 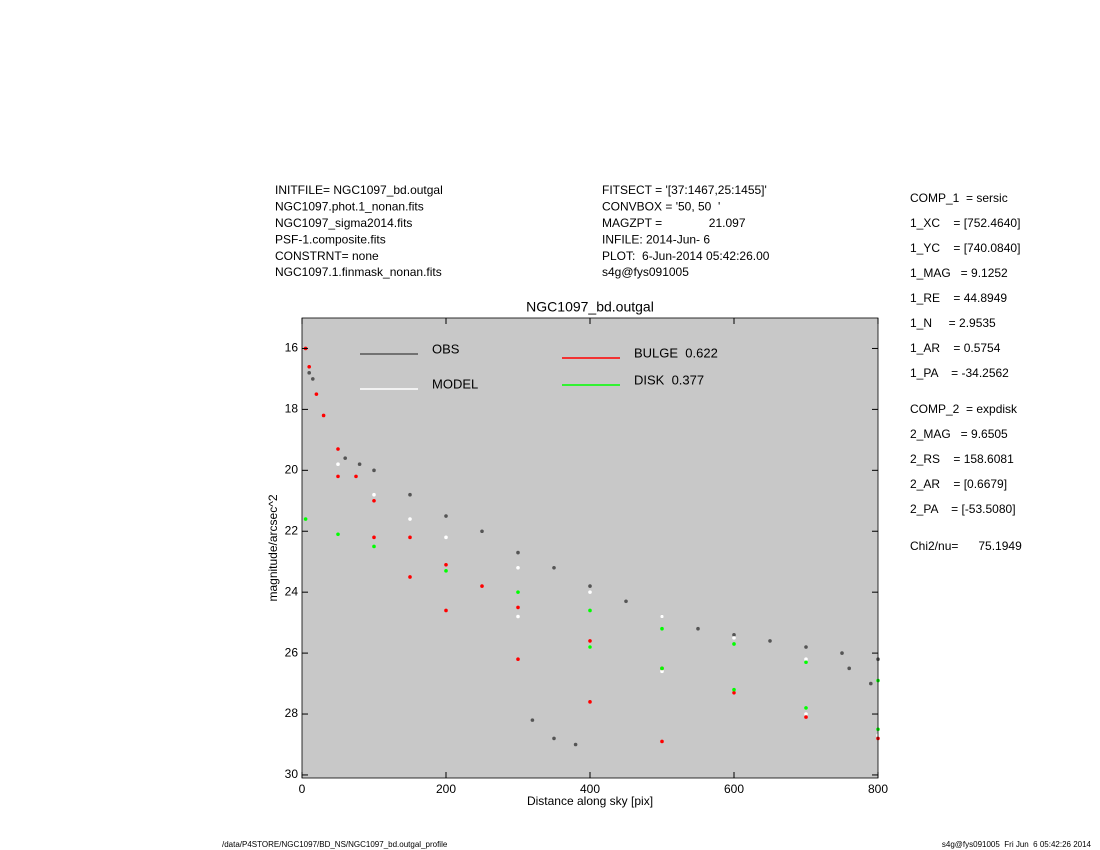 What do you see at coordinates (674, 223) in the screenshot?
I see `info-line: MAGZPT = 21.097` at bounding box center [674, 223].